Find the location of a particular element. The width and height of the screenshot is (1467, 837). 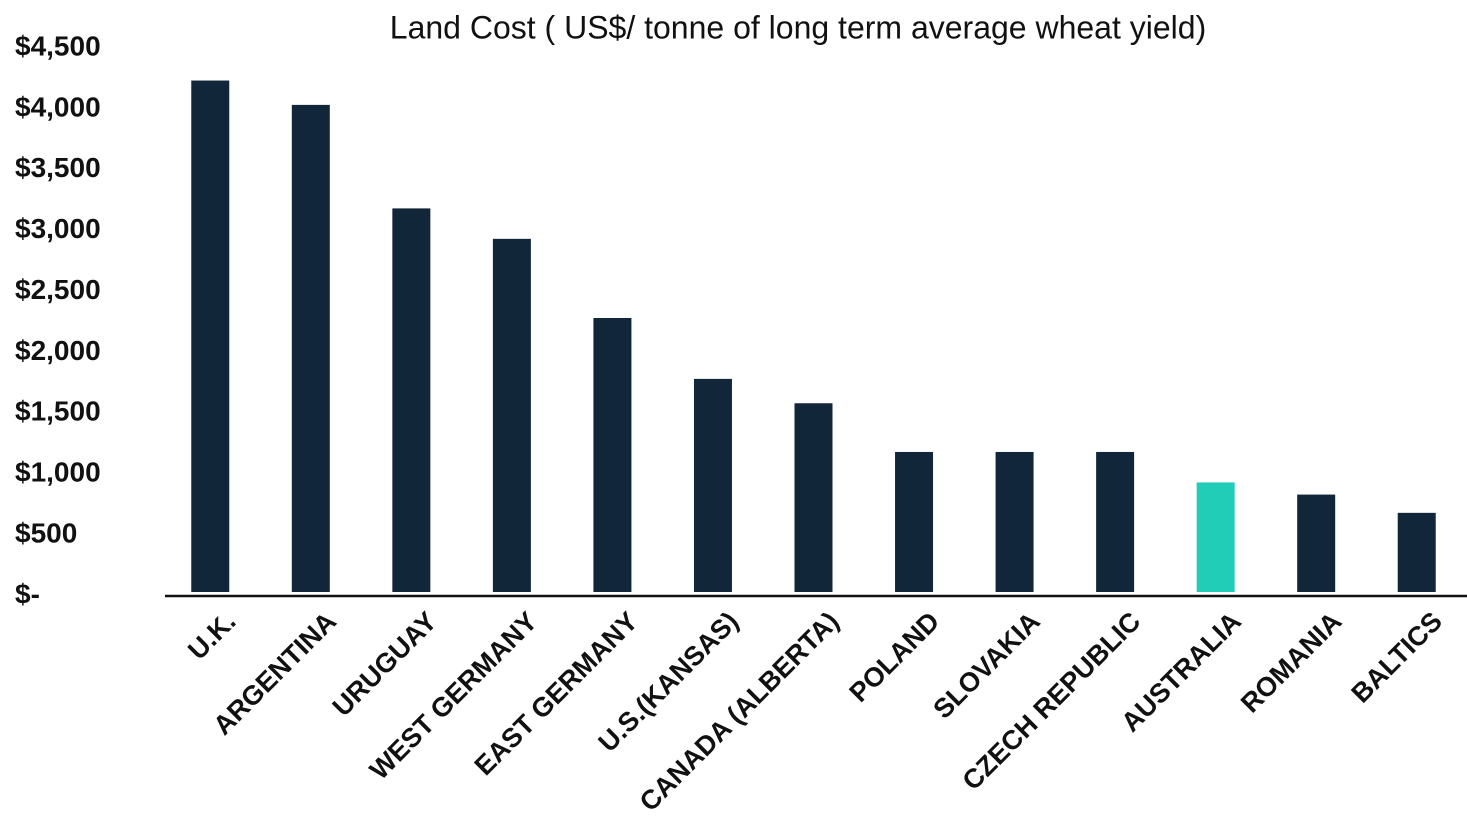

y-tick-label: $1,500 is located at coordinates (58, 411).